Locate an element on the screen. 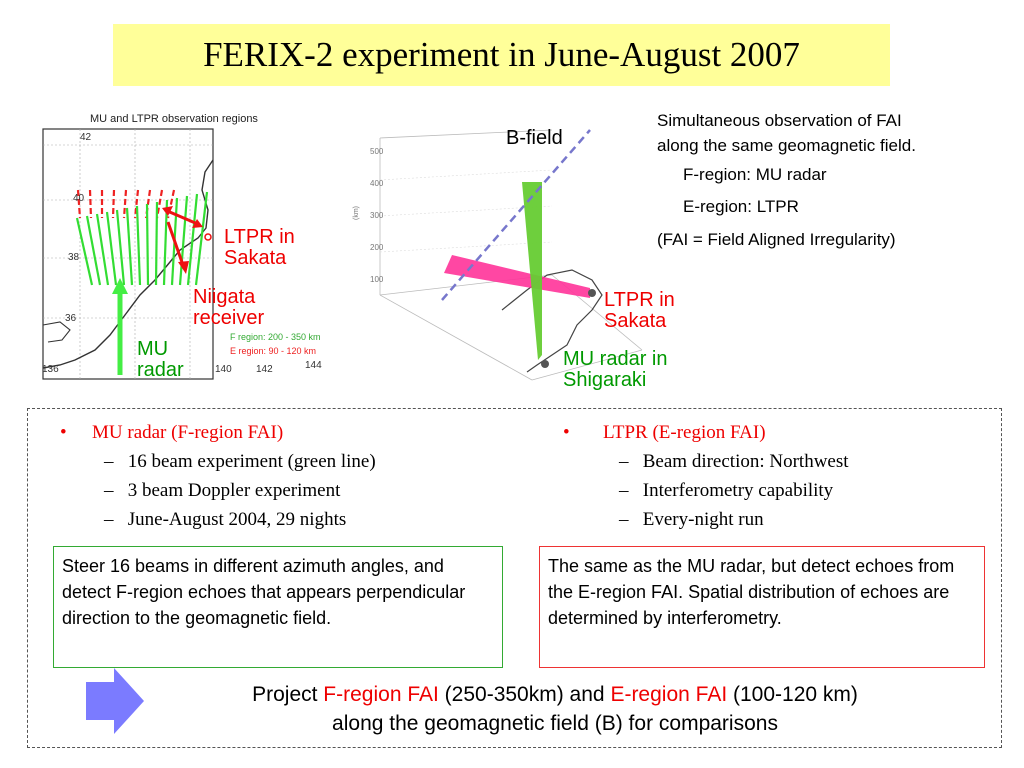  ltpr-sakata-label: LTPR in Sakata is located at coordinates (259, 248).